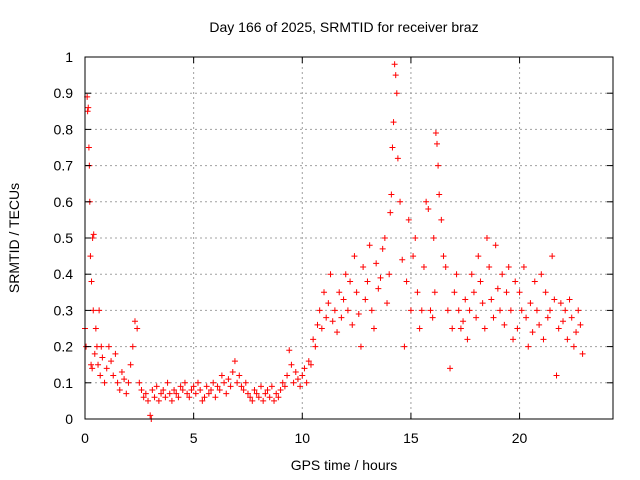 The width and height of the screenshot is (640, 480). Describe the element at coordinates (64, 310) in the screenshot. I see `y-tick-label: 0.3` at that location.